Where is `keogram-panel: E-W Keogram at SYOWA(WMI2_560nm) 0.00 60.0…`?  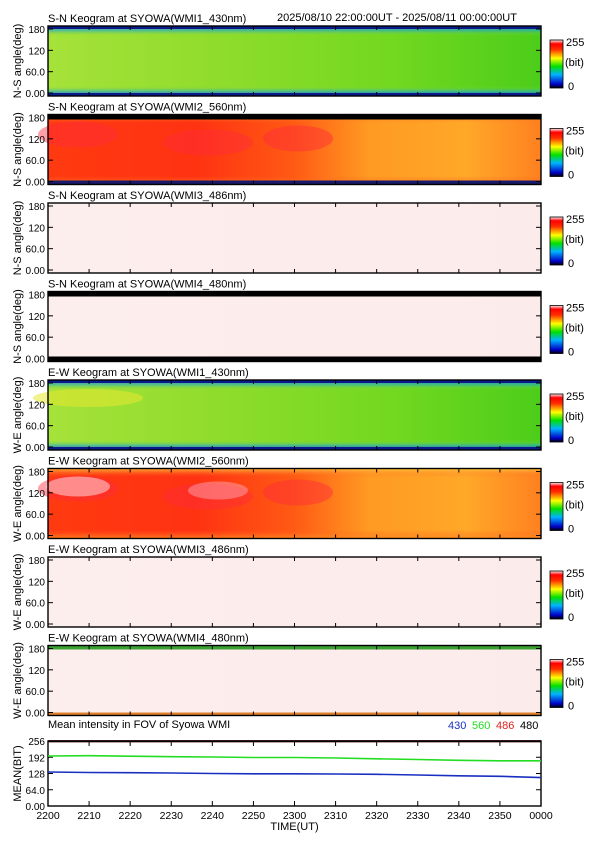 keogram-panel: E-W Keogram at SYOWA(WMI2_560nm) 0.00 60.0… is located at coordinates (298, 499).